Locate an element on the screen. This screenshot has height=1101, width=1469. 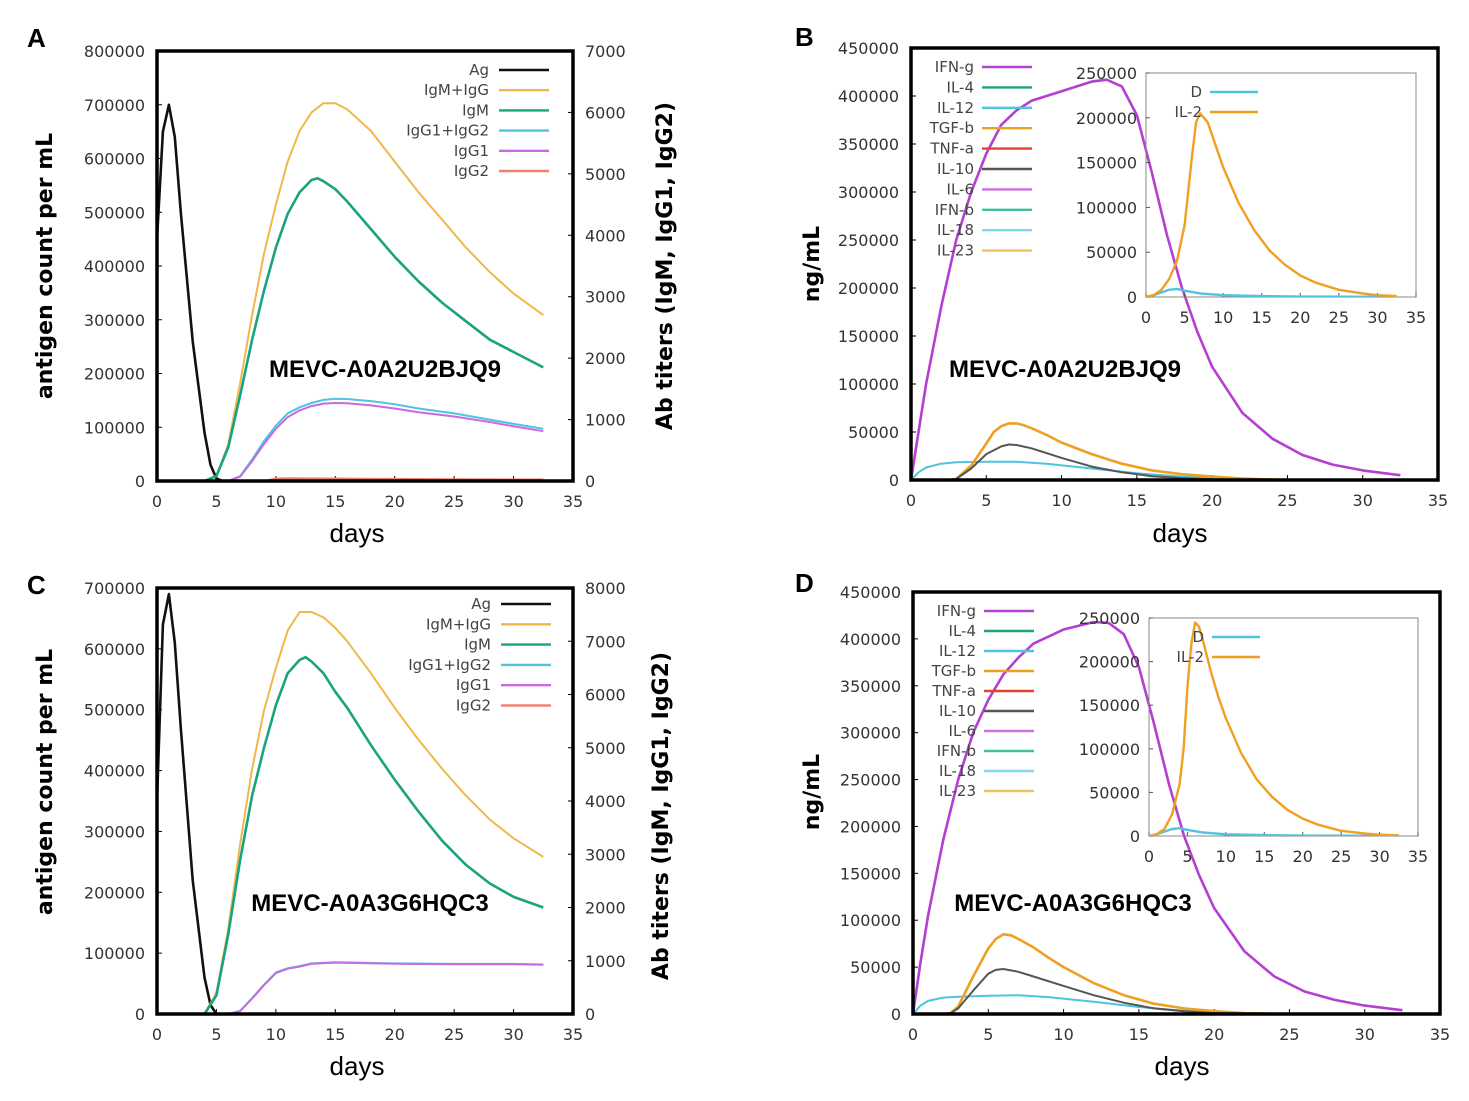
x-tick-label: 20 is located at coordinates (395, 1034).